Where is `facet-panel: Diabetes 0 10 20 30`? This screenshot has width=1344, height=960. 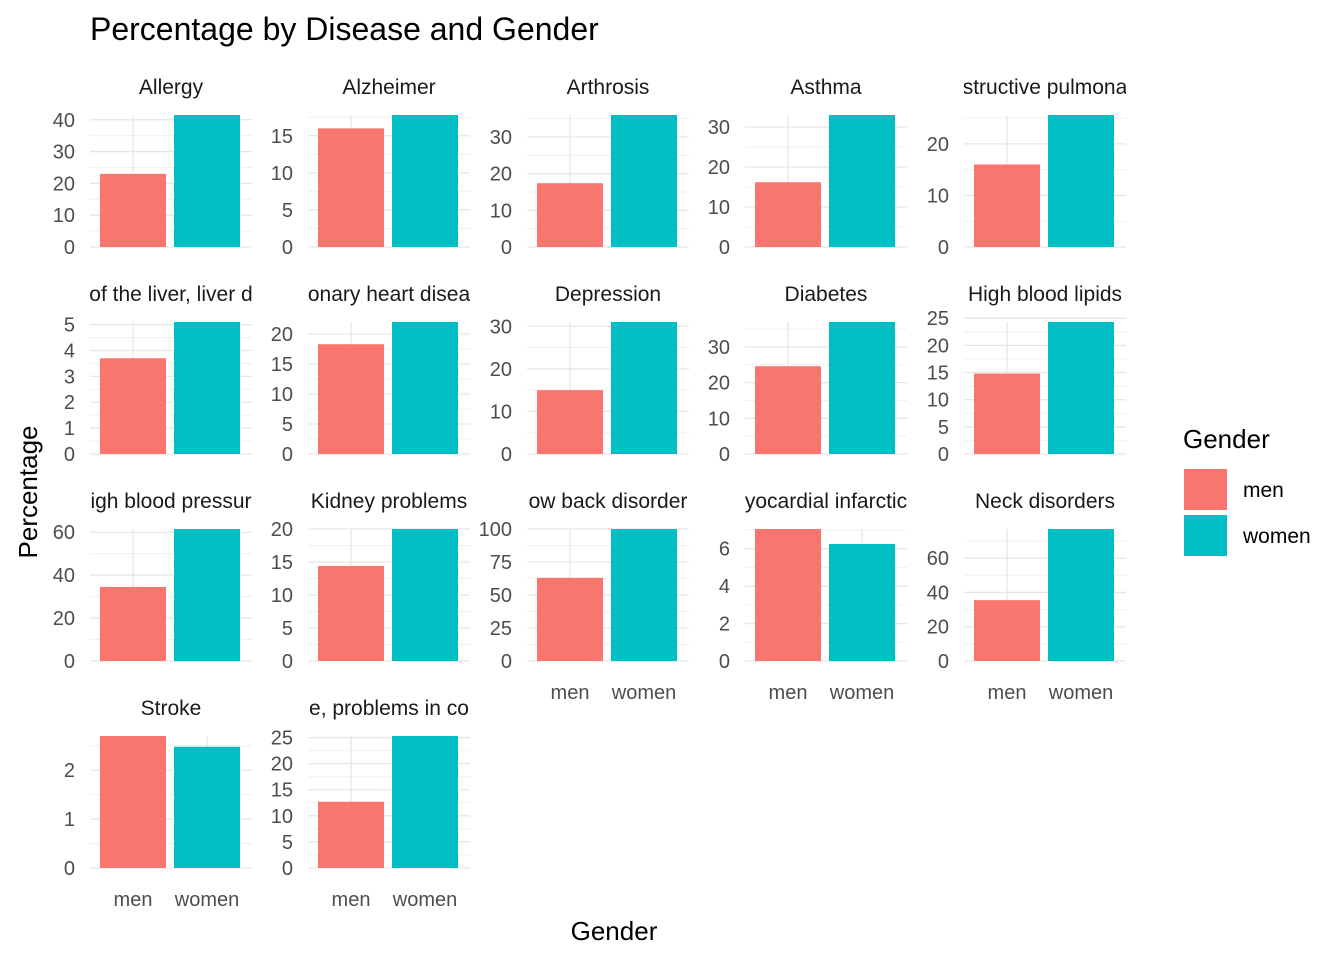
facet-panel: Diabetes 0 10 20 30 is located at coordinates (807, 374).